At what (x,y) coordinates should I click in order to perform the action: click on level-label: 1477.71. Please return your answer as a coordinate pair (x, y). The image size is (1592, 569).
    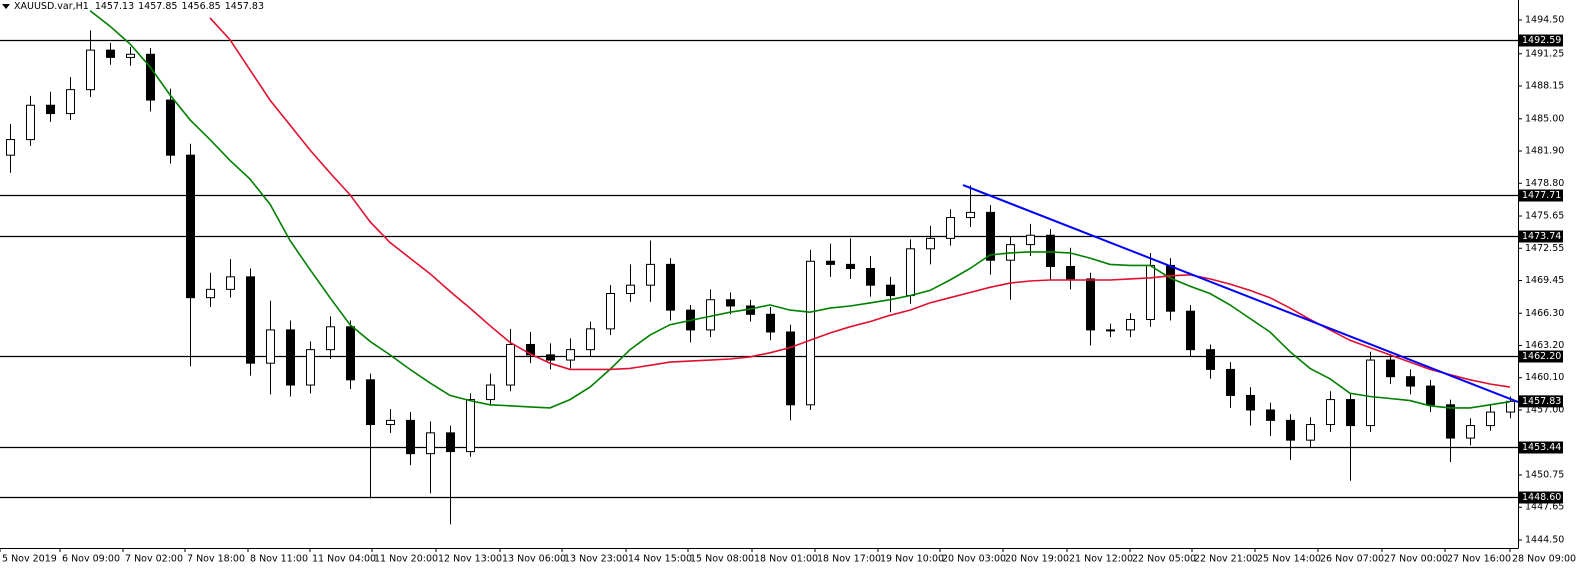
    Looking at the image, I should click on (1541, 195).